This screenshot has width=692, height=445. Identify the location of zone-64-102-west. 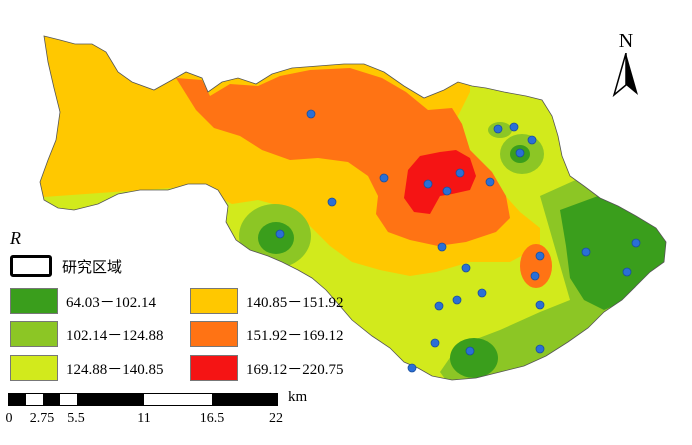
(276, 238).